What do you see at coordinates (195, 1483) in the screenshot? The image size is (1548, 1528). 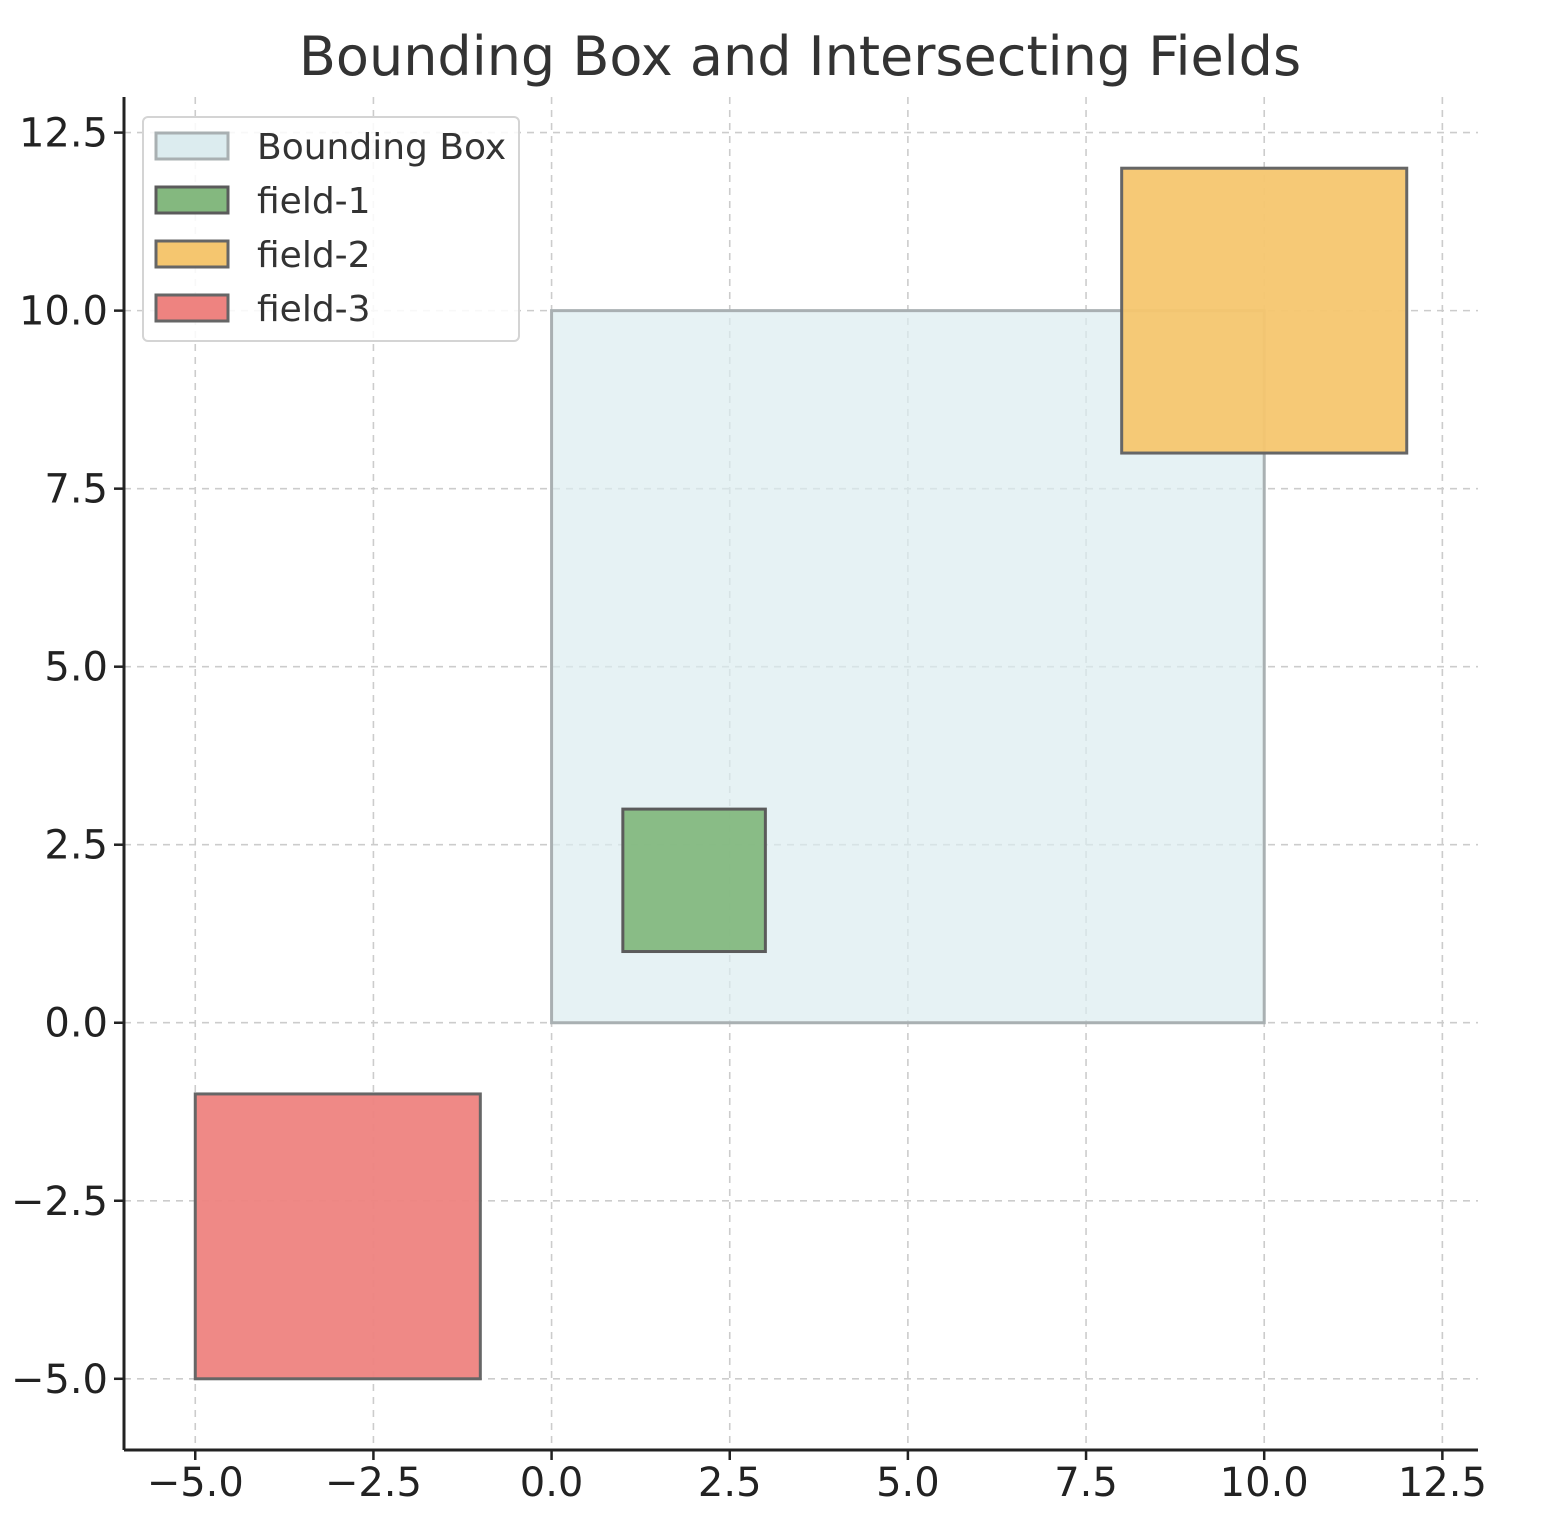 I see `x-tick-label: −5.0` at bounding box center [195, 1483].